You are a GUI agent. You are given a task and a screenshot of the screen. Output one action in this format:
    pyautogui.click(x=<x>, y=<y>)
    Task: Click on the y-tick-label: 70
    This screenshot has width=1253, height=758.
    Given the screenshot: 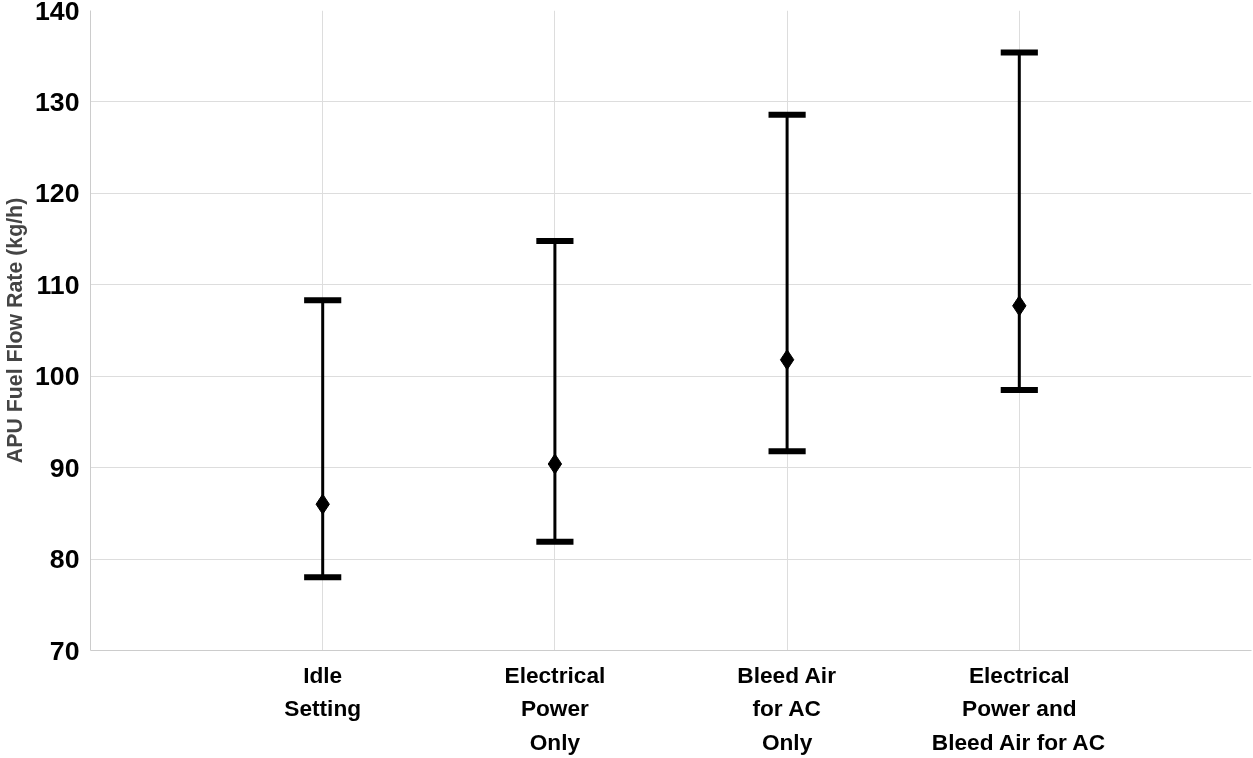 What is the action you would take?
    pyautogui.click(x=64, y=650)
    